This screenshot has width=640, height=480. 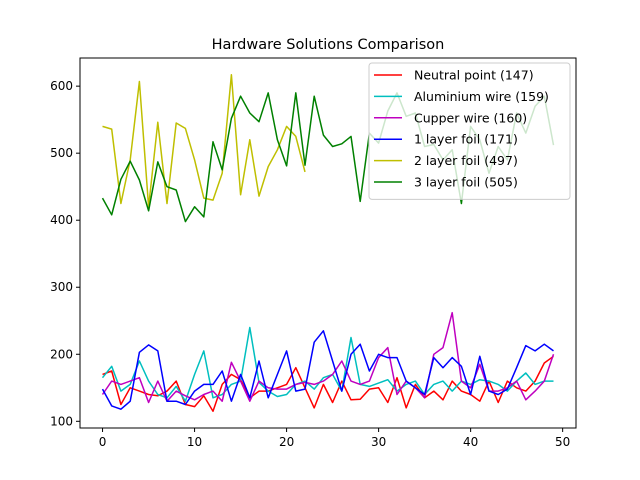 What do you see at coordinates (61, 153) in the screenshot?
I see `y-tick-label: 500` at bounding box center [61, 153].